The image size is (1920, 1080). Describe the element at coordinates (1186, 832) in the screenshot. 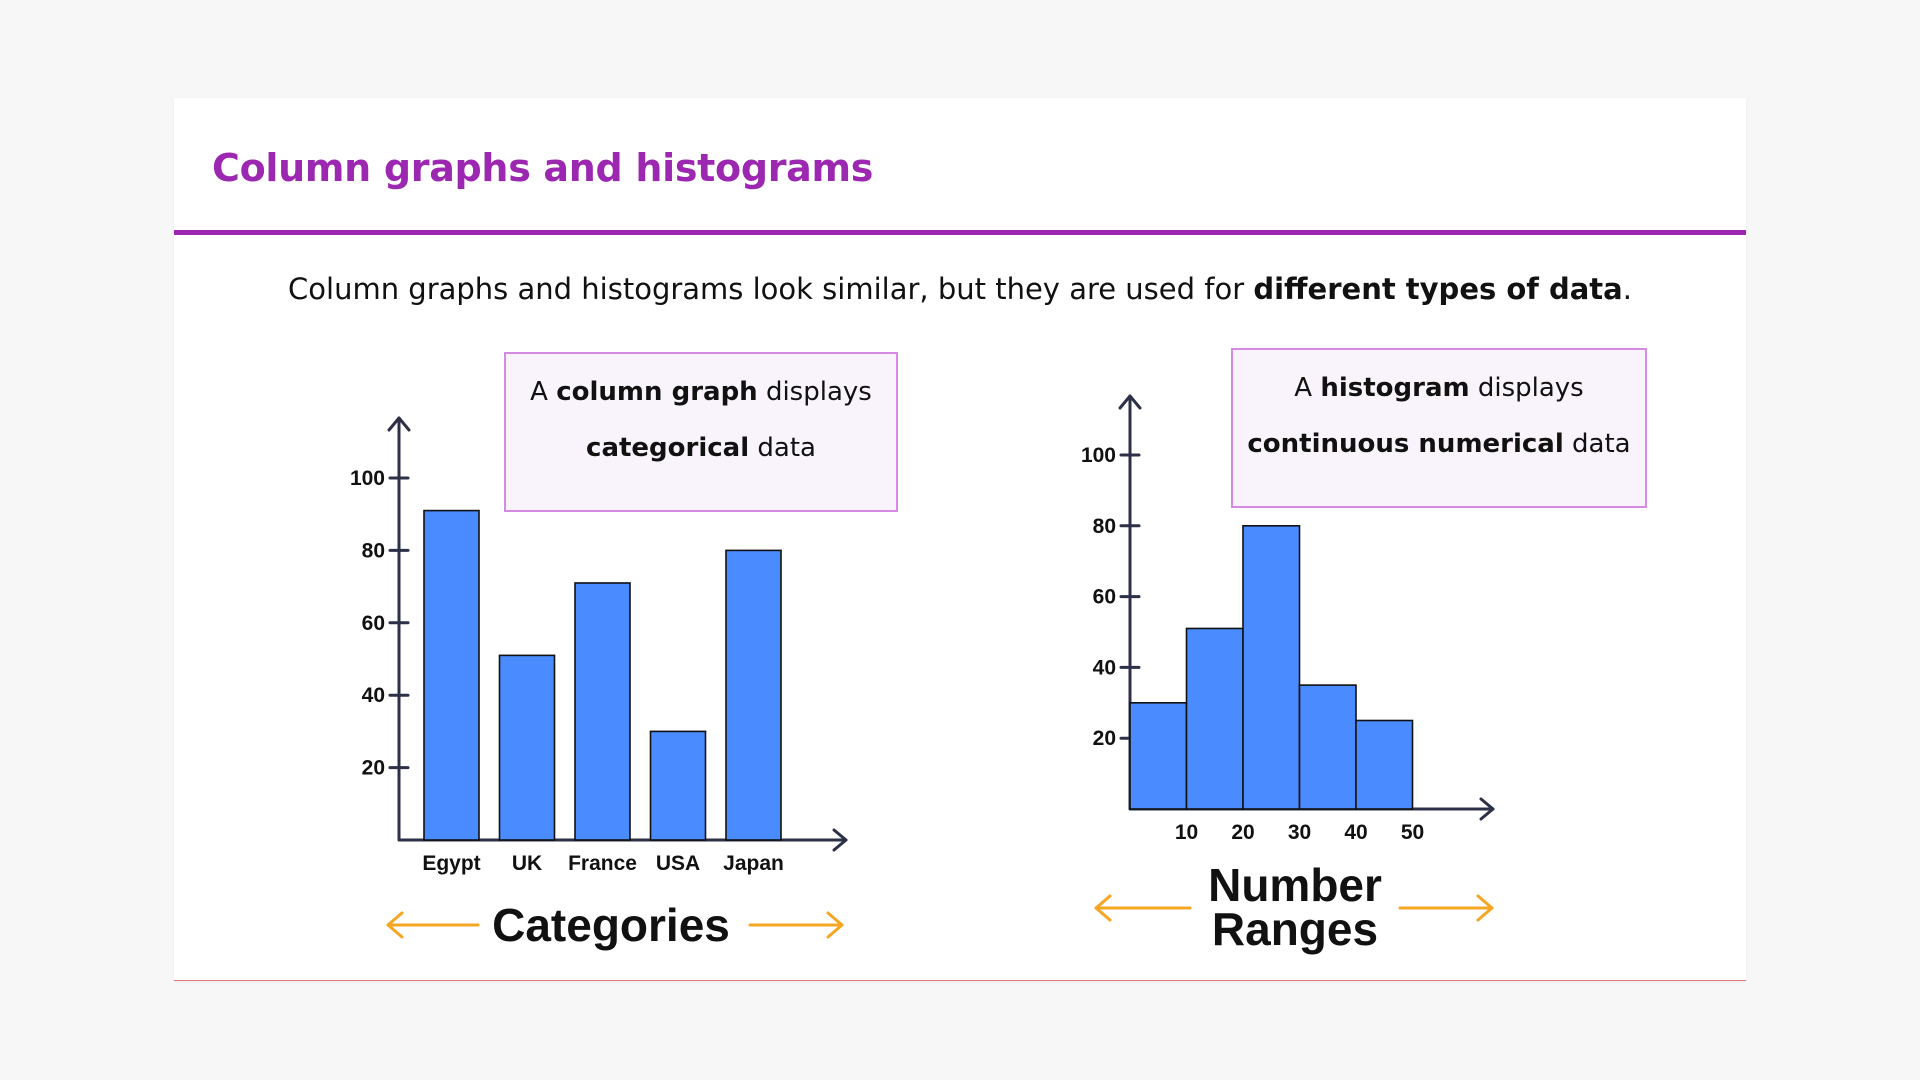

I see `histogram-xtick-label: 10` at that location.